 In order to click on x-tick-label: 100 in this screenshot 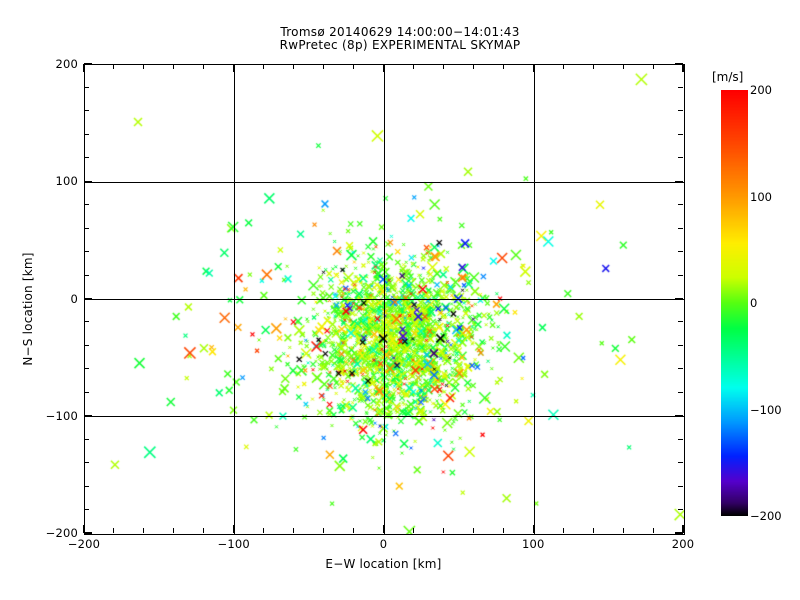, I will do `click(533, 544)`.